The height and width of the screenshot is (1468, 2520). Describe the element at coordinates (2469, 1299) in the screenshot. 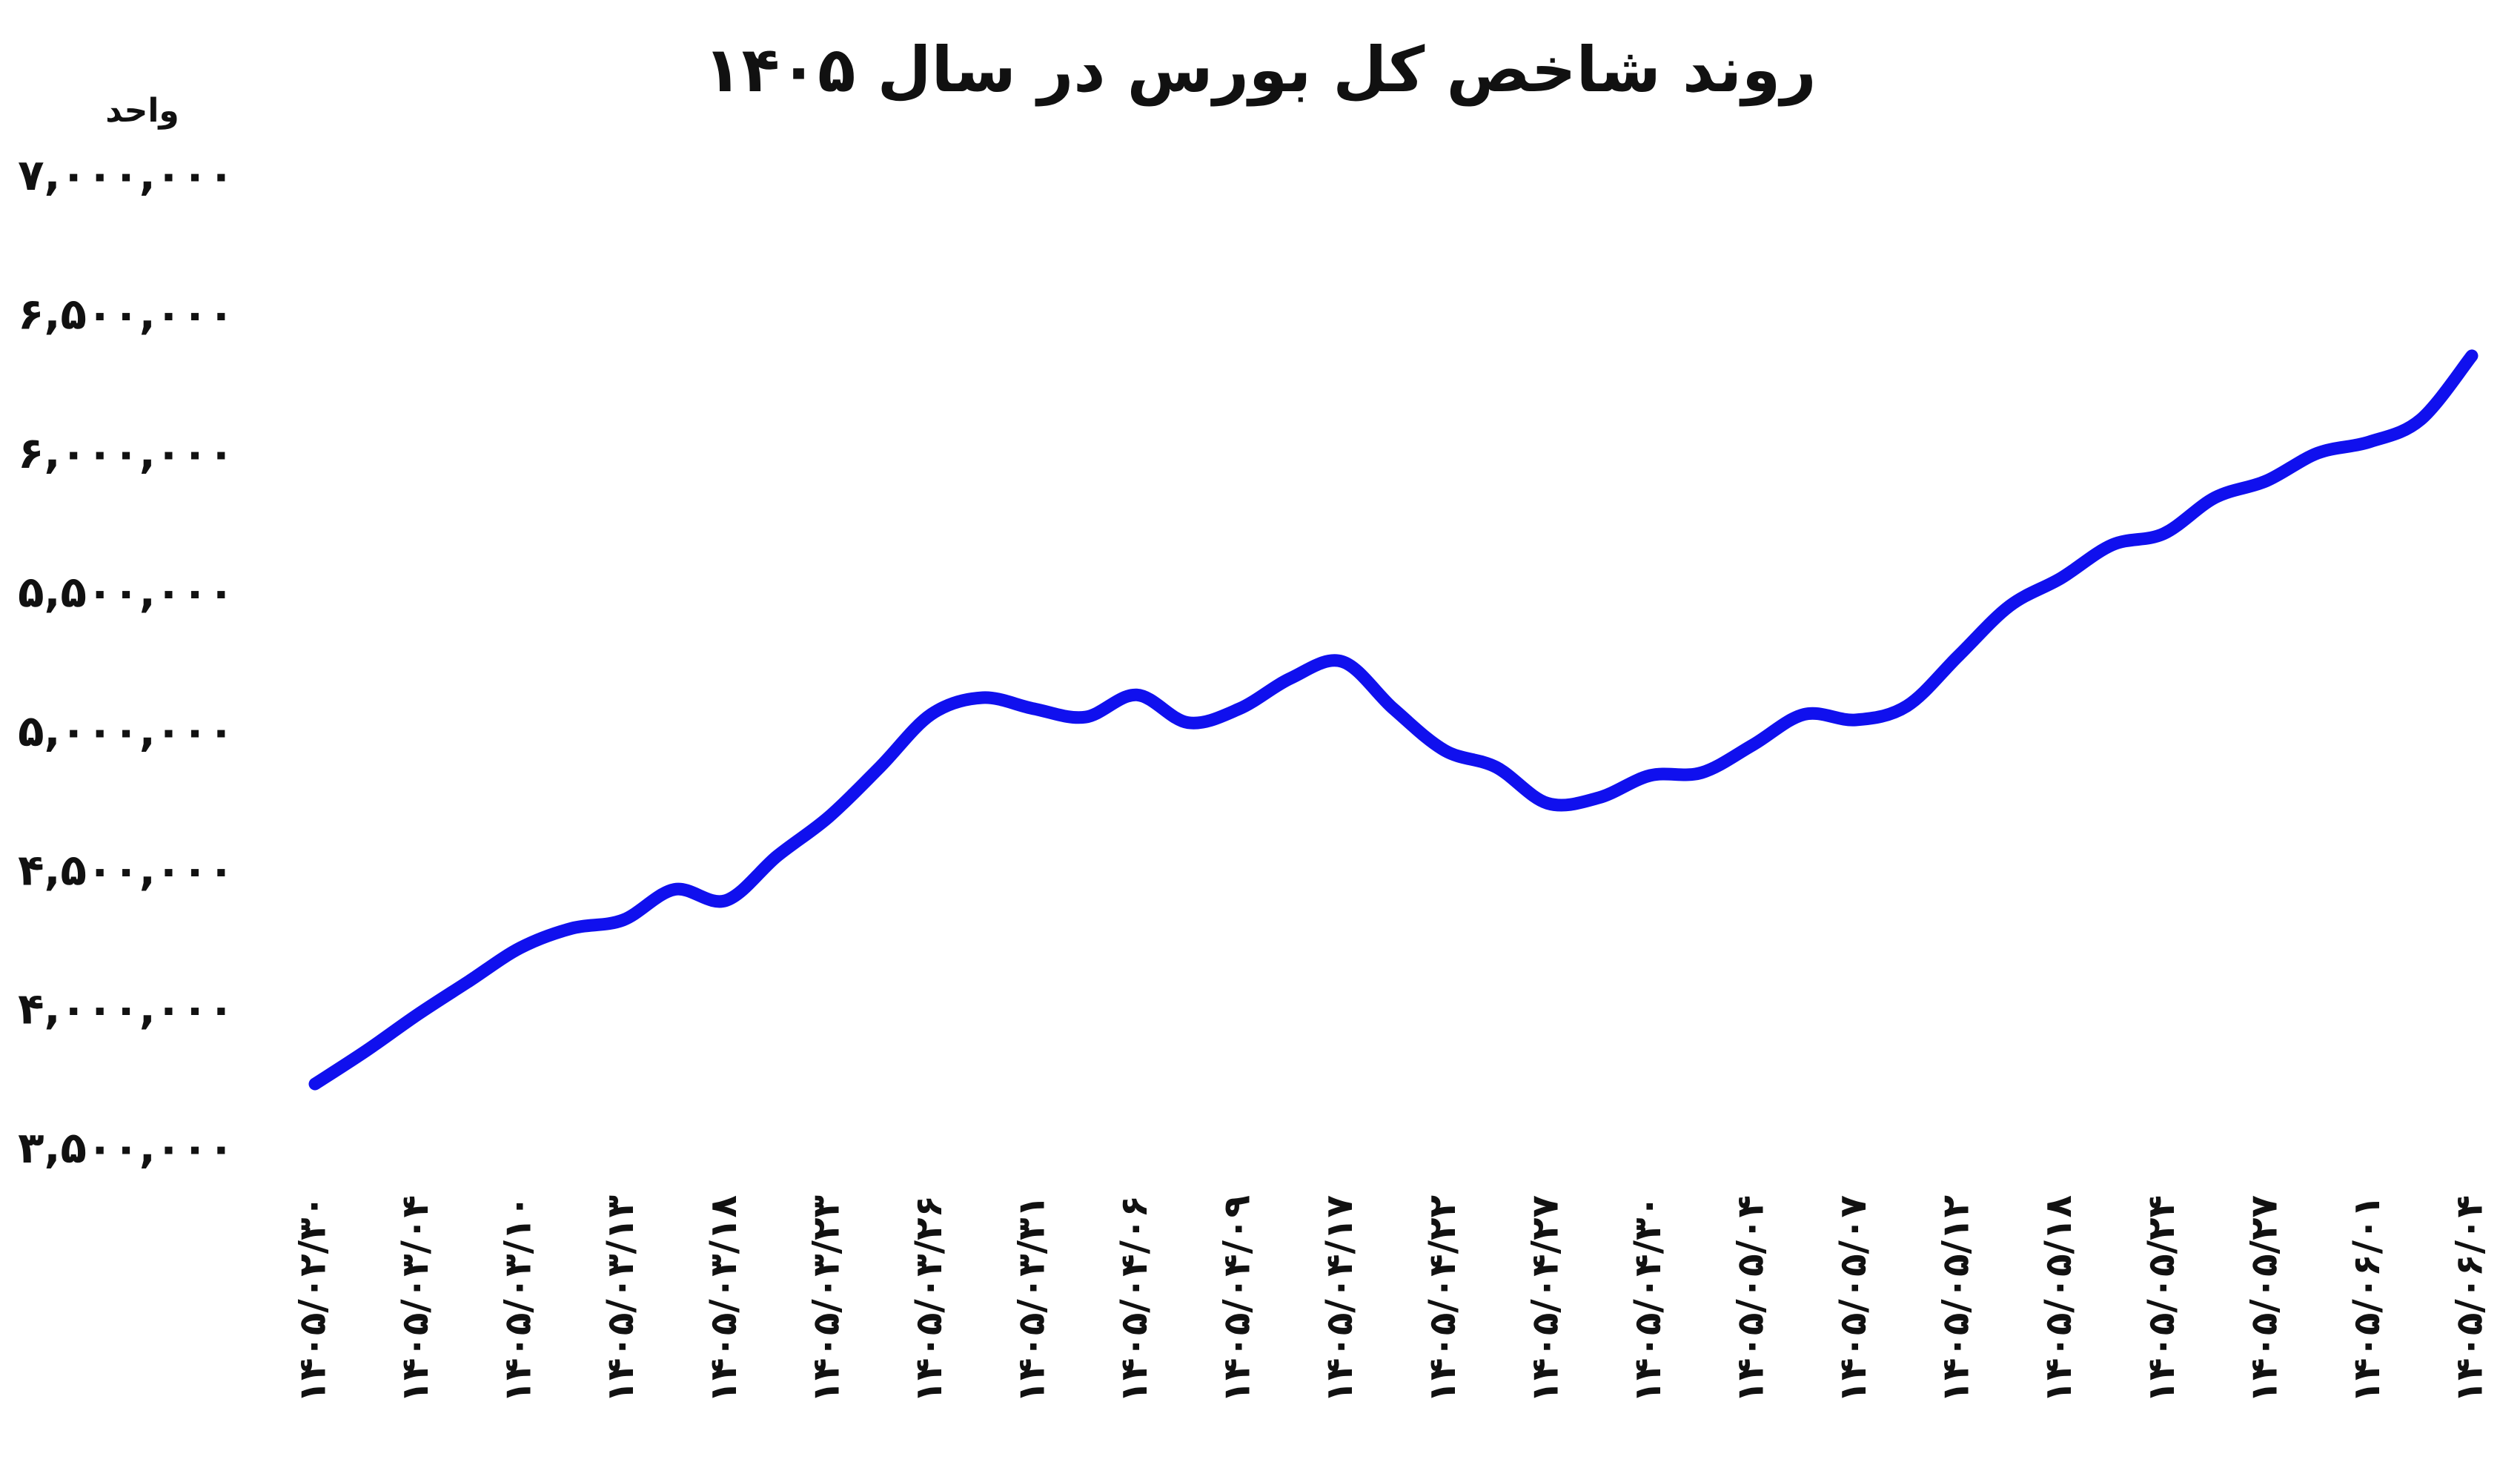

I see `x-tick-label: ۱۴۰۵/۰۶/۰۴` at that location.